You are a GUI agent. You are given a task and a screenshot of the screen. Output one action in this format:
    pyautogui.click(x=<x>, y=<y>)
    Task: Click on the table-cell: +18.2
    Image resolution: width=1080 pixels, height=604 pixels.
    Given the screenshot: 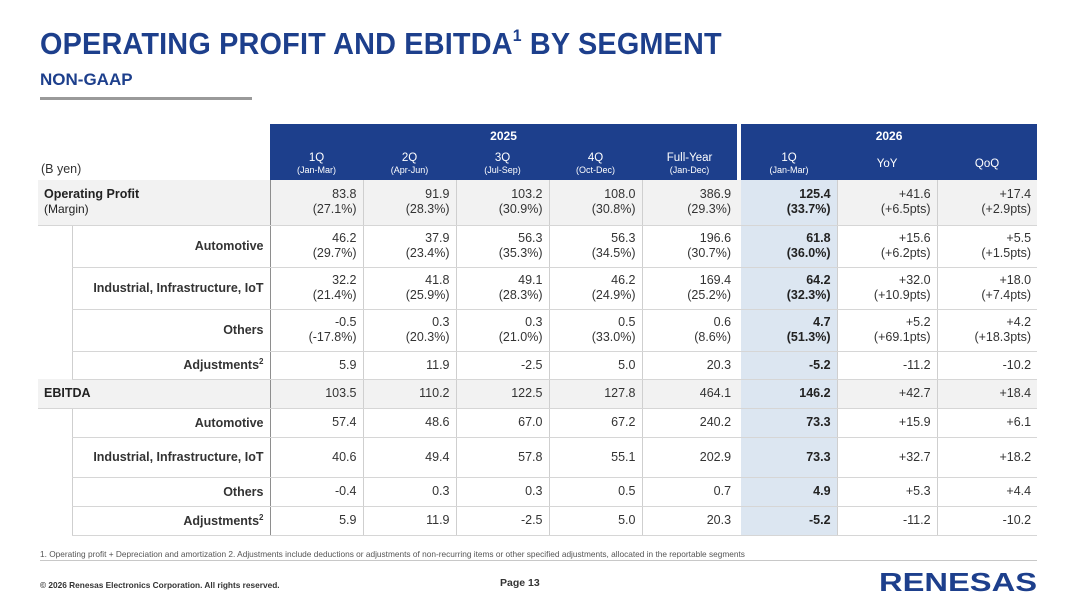 What is the action you would take?
    pyautogui.click(x=987, y=457)
    